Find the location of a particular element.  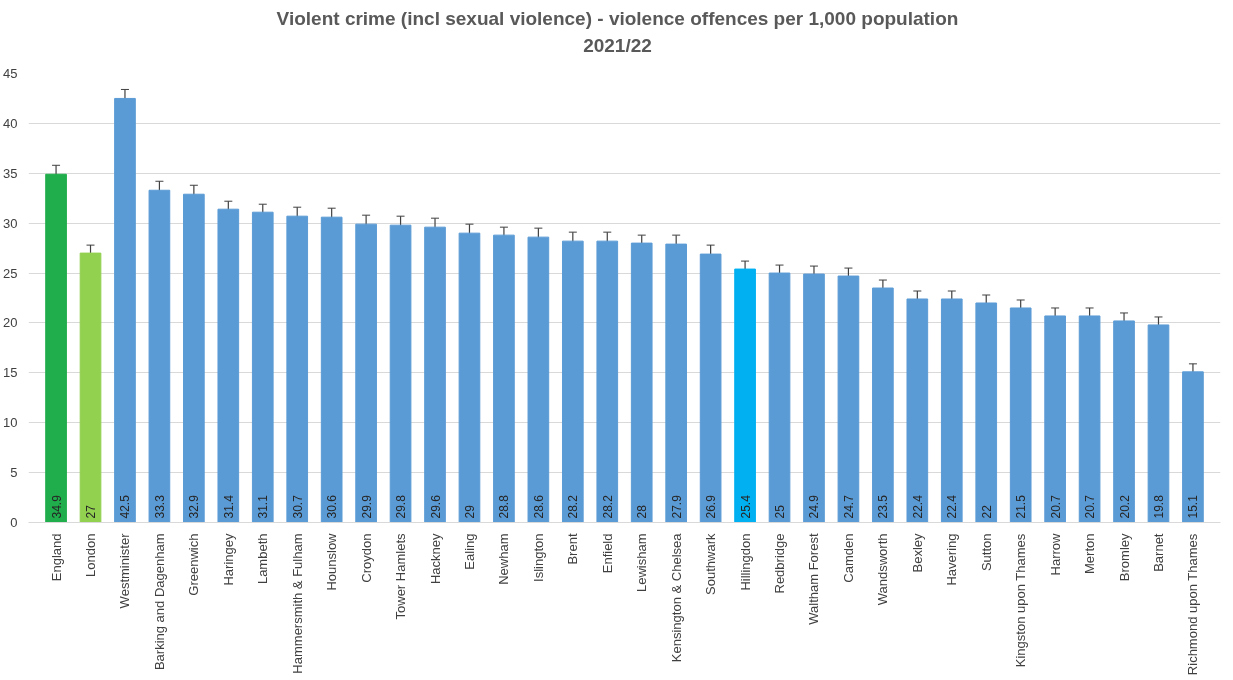

x-tick-label: Hammersmith & Fulham is located at coordinates (297, 603).